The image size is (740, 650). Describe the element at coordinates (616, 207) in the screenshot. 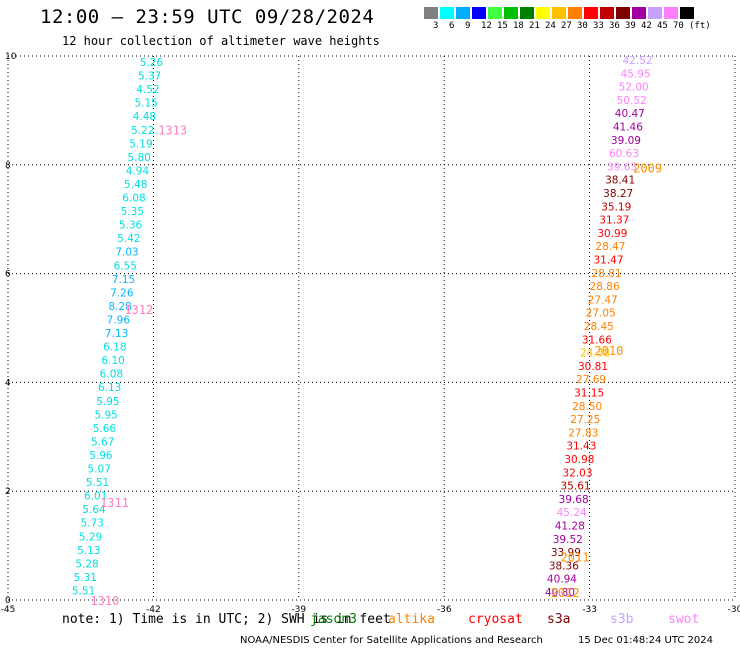

I see `wave-height-value: 35.19` at that location.